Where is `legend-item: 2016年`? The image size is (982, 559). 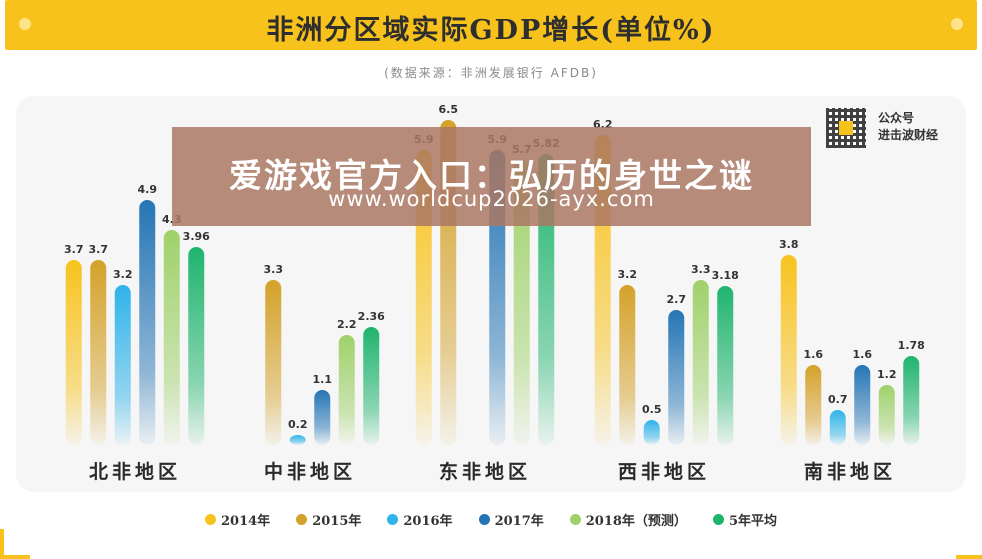
legend-item: 2016年 is located at coordinates (420, 519).